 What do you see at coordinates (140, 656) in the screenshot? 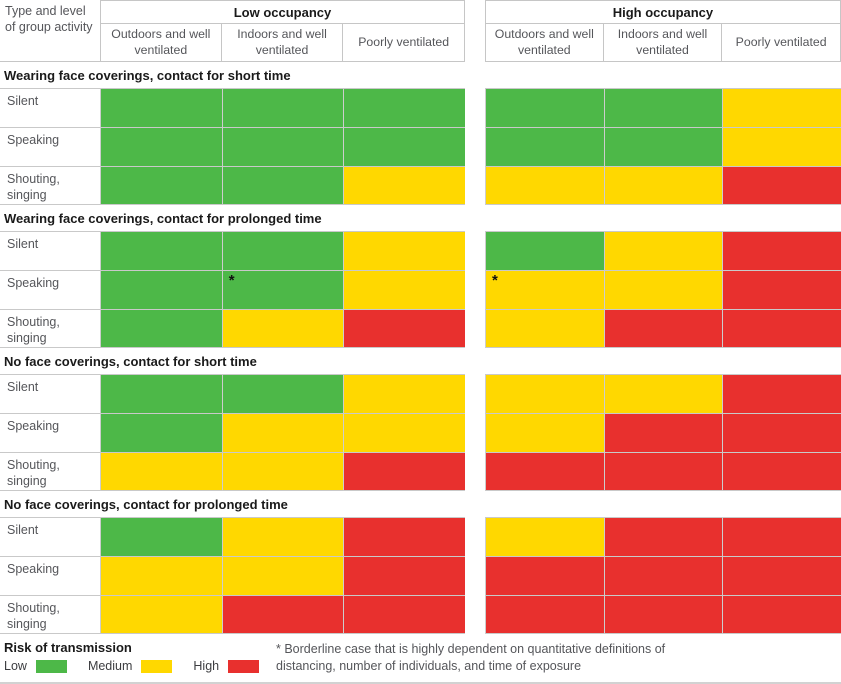
I see `risk-legend: Risk of transmission Low Medium High` at bounding box center [140, 656].